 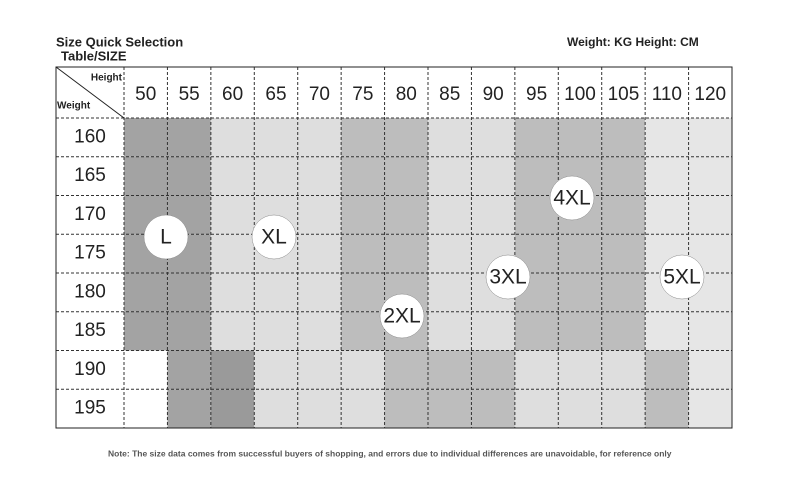 I want to click on subtitle: Table/SIZE, so click(x=94, y=55).